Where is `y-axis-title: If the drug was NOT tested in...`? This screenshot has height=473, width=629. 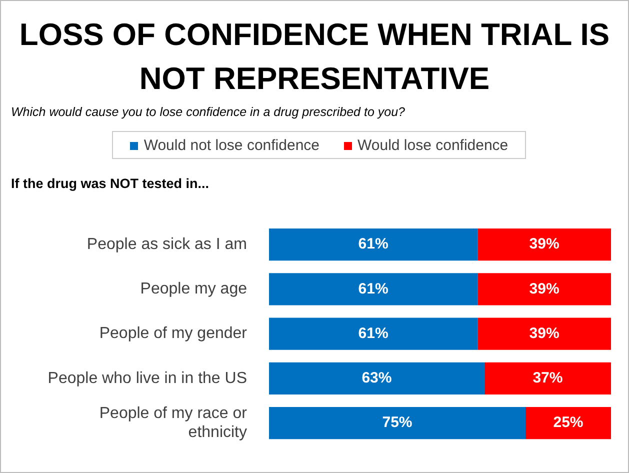 y-axis-title: If the drug was NOT tested in... is located at coordinates (110, 183).